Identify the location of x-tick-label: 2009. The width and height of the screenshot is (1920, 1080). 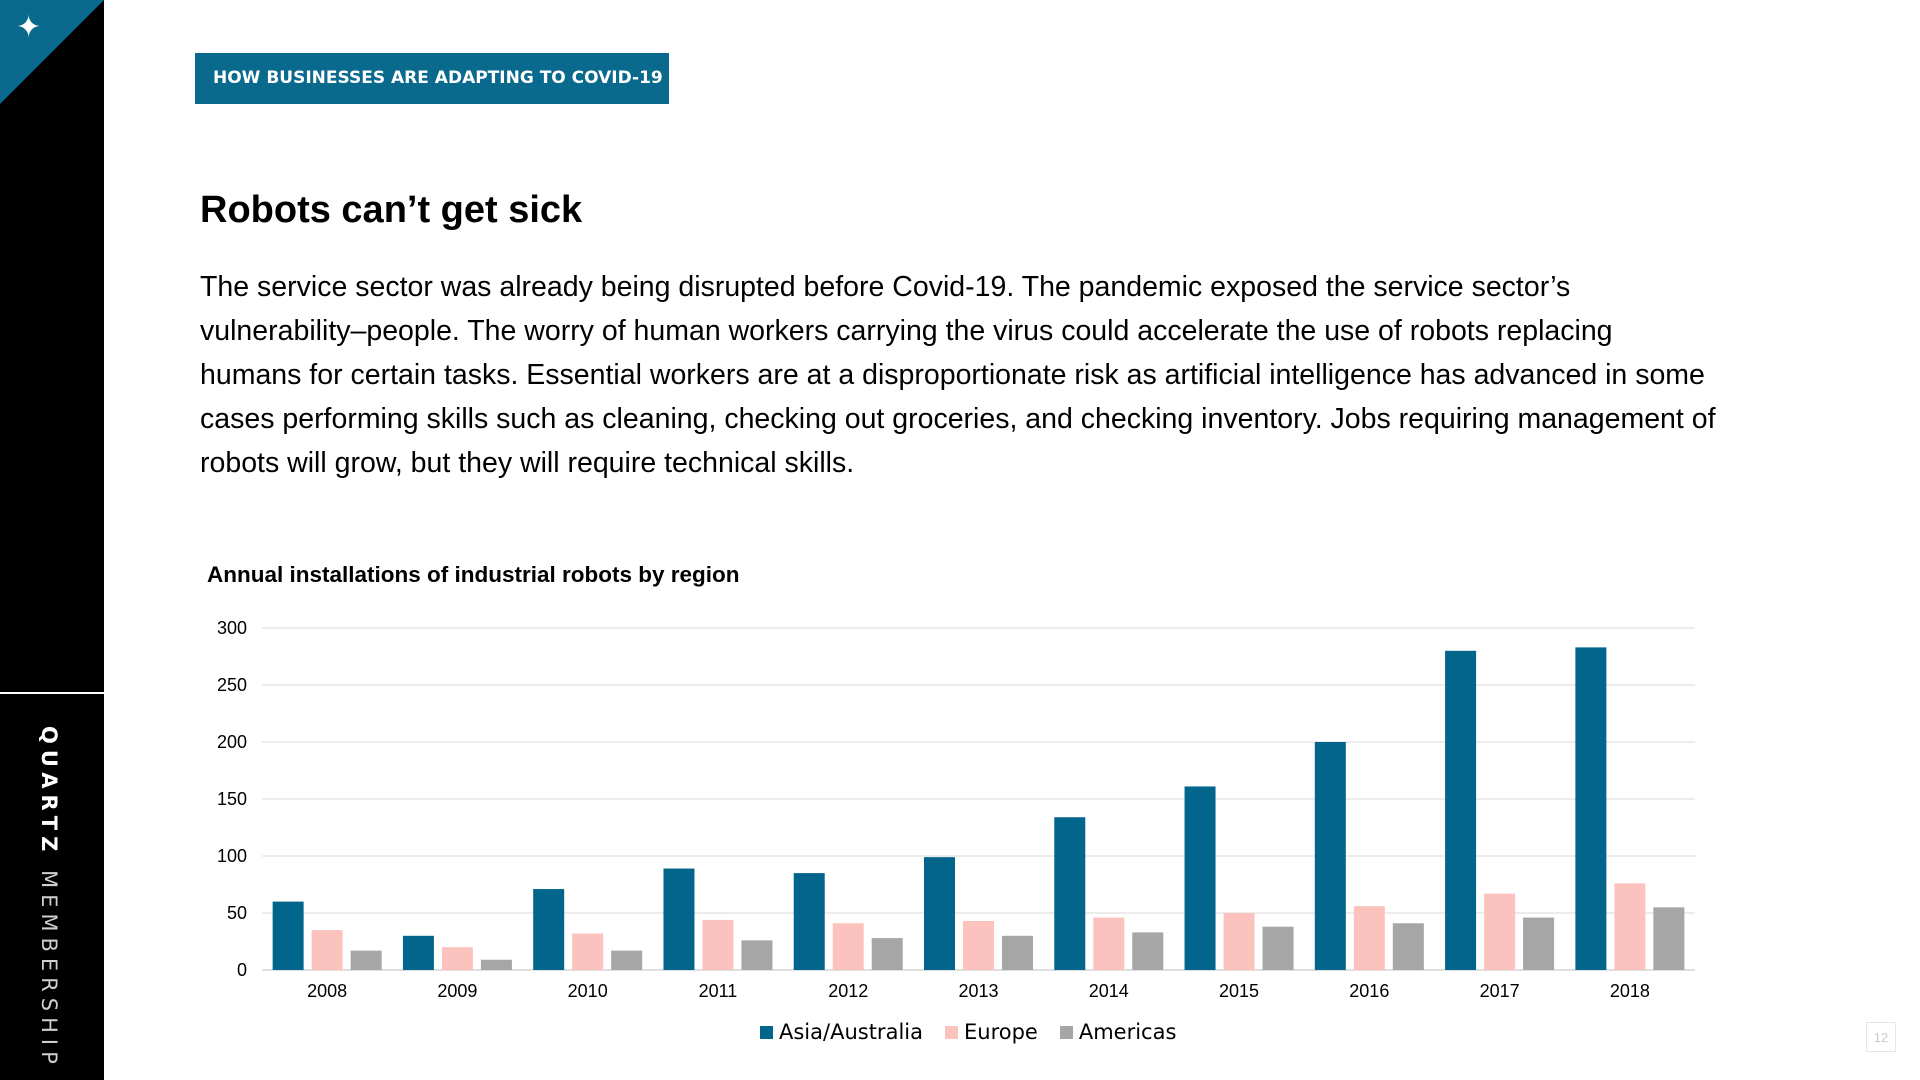
(457, 991).